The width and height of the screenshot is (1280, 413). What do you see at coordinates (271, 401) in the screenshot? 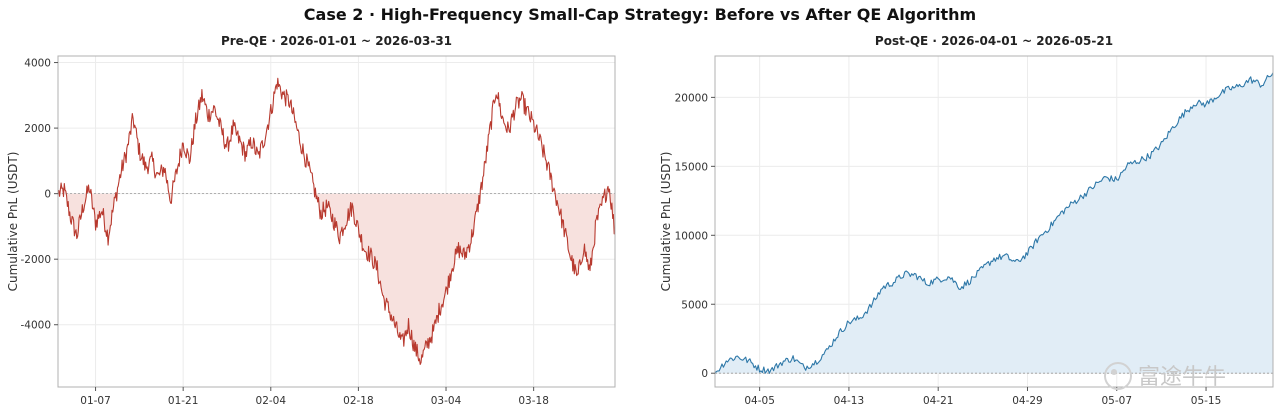
I see `x-tick-label: 02-04` at bounding box center [271, 401].